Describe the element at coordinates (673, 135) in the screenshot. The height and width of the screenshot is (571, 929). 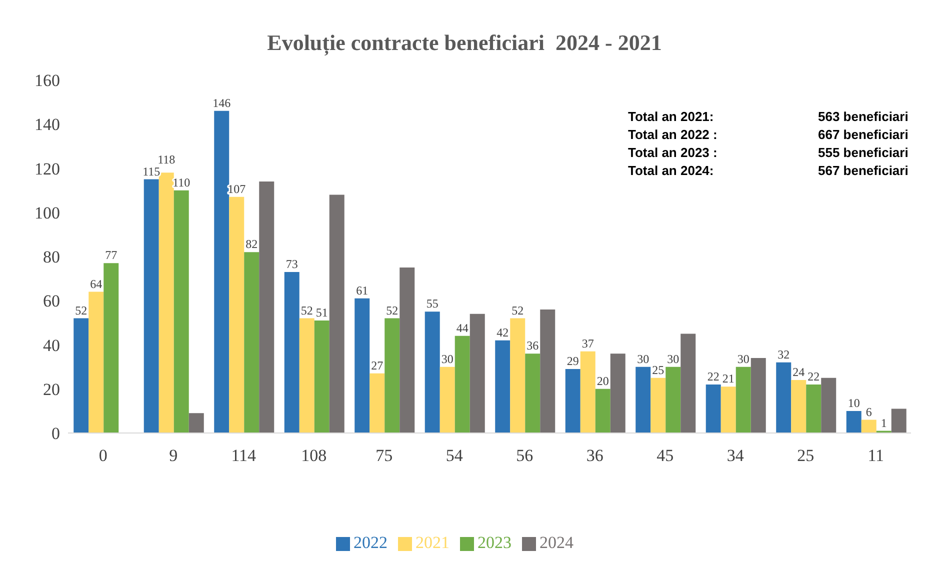
I see `annotation: Total an 2022 :` at that location.